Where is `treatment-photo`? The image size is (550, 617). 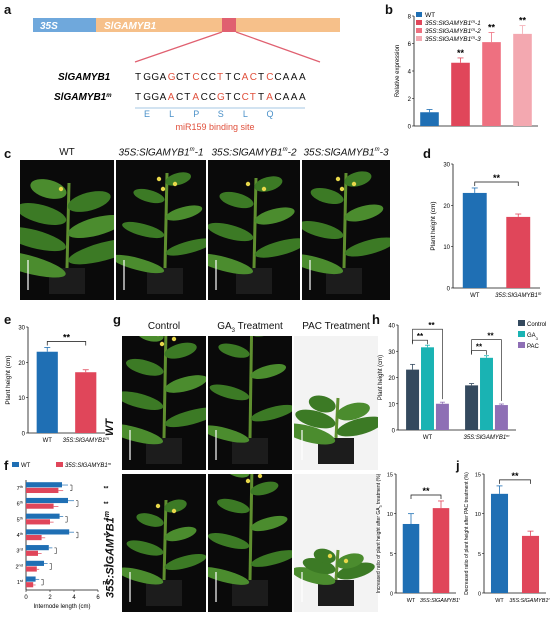 treatment-photo is located at coordinates (336, 543).